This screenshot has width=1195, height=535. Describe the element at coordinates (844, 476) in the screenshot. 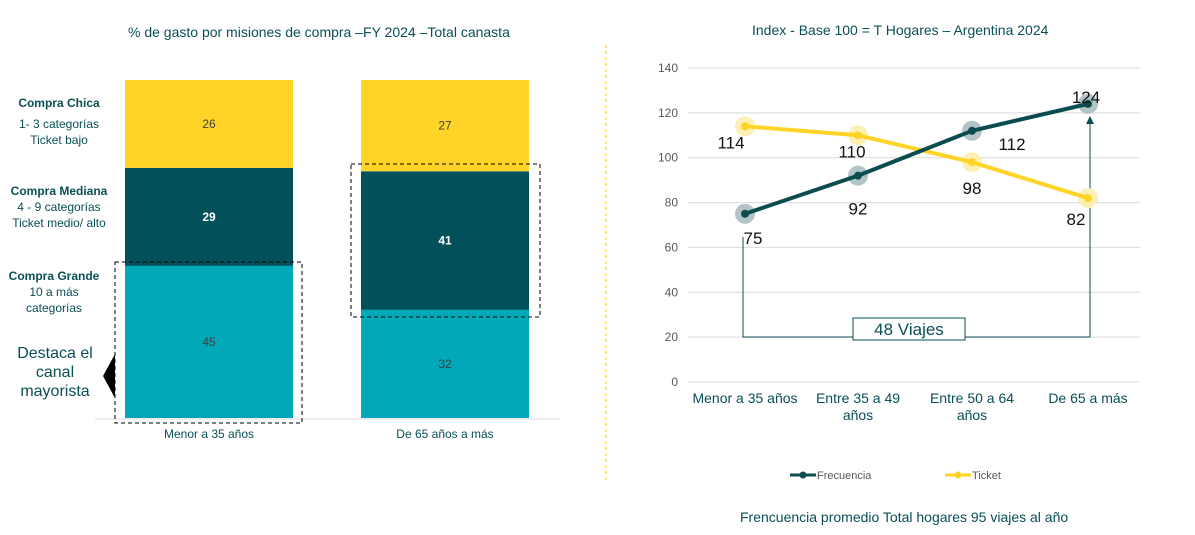

I see `legend-label: Frecuencia` at that location.